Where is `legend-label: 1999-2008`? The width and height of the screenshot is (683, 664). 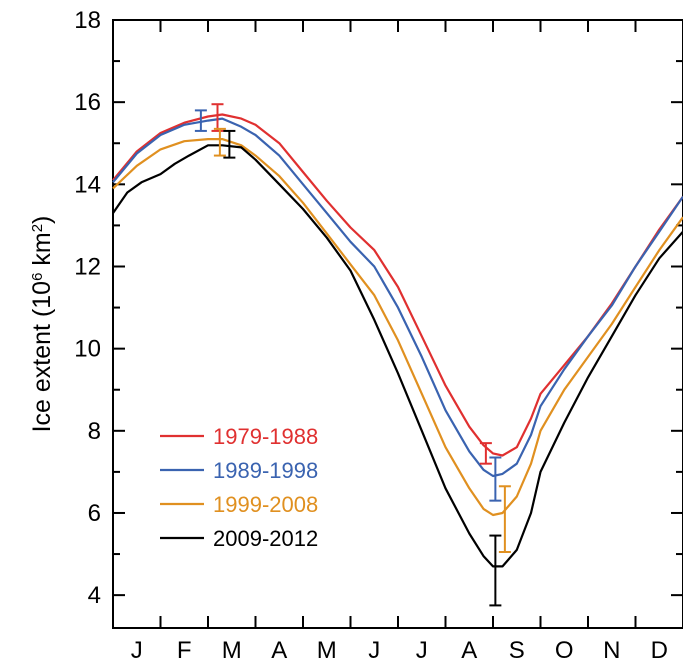 legend-label: 1999-2008 is located at coordinates (265, 504).